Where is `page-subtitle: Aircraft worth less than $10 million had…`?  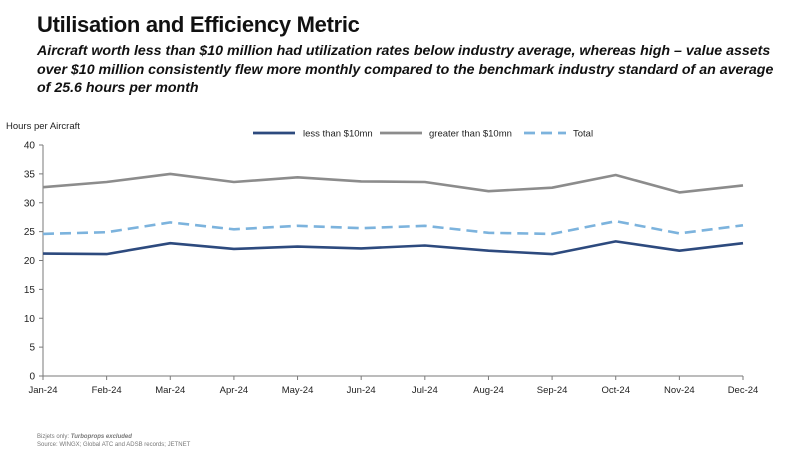
page-subtitle: Aircraft worth less than $10 million had… is located at coordinates (405, 69).